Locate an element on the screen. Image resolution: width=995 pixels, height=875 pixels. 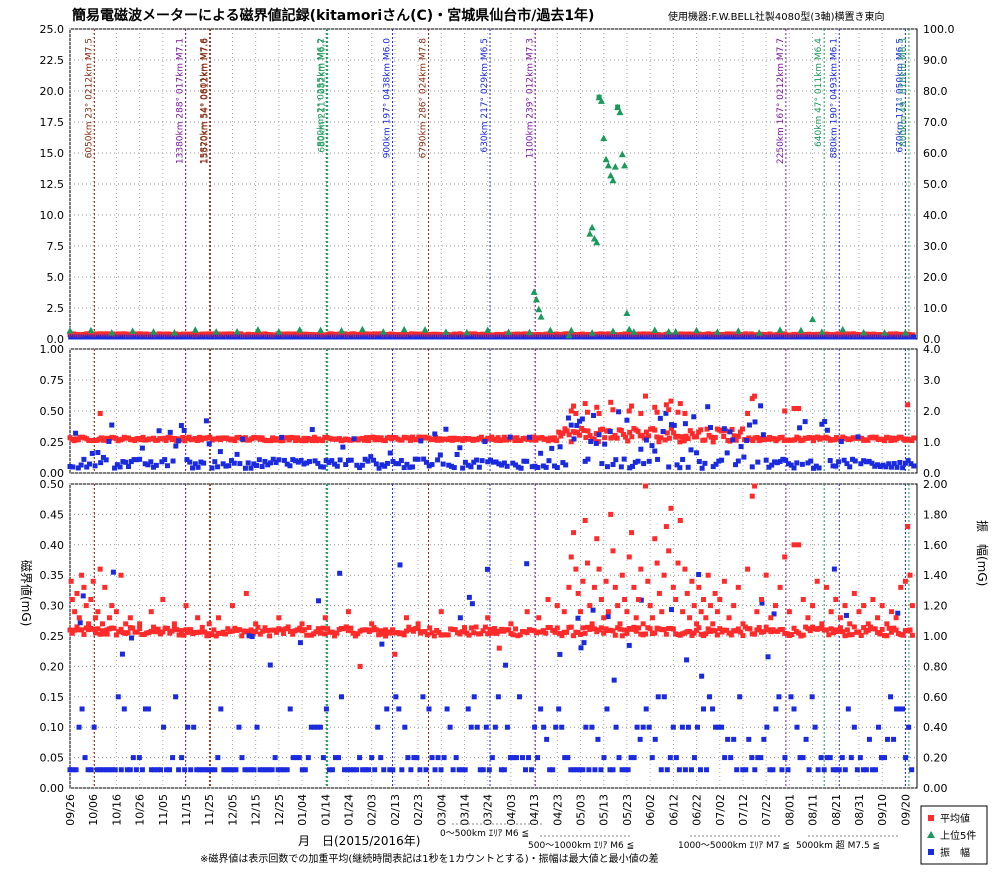
y-tick-label-right: 0.0 is located at coordinates (932, 339).